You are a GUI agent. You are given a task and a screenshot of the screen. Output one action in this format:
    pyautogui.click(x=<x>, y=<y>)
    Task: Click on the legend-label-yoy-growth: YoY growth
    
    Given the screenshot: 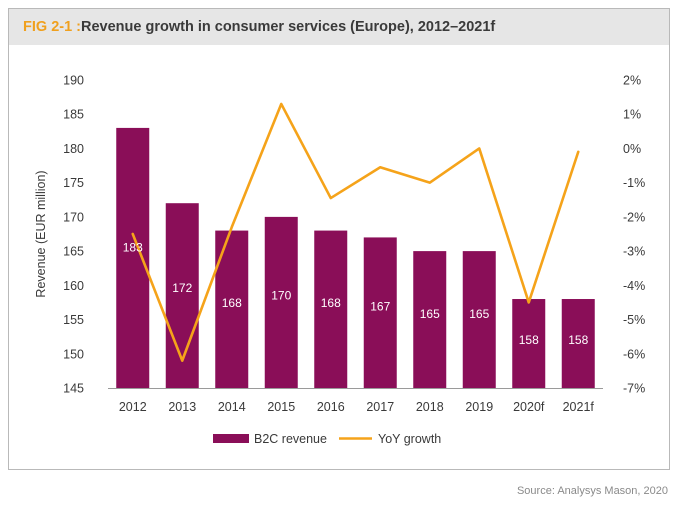 What is the action you would take?
    pyautogui.click(x=409, y=439)
    